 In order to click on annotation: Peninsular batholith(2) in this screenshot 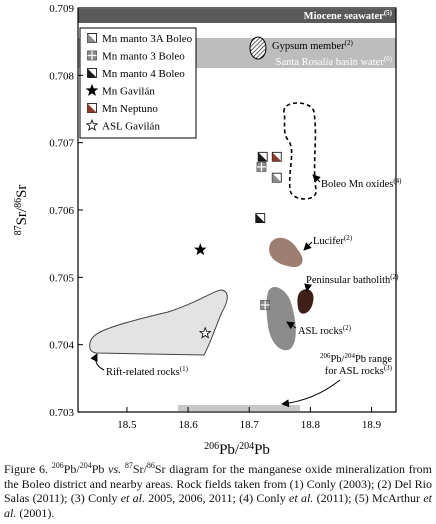, I will do `click(352, 279)`.